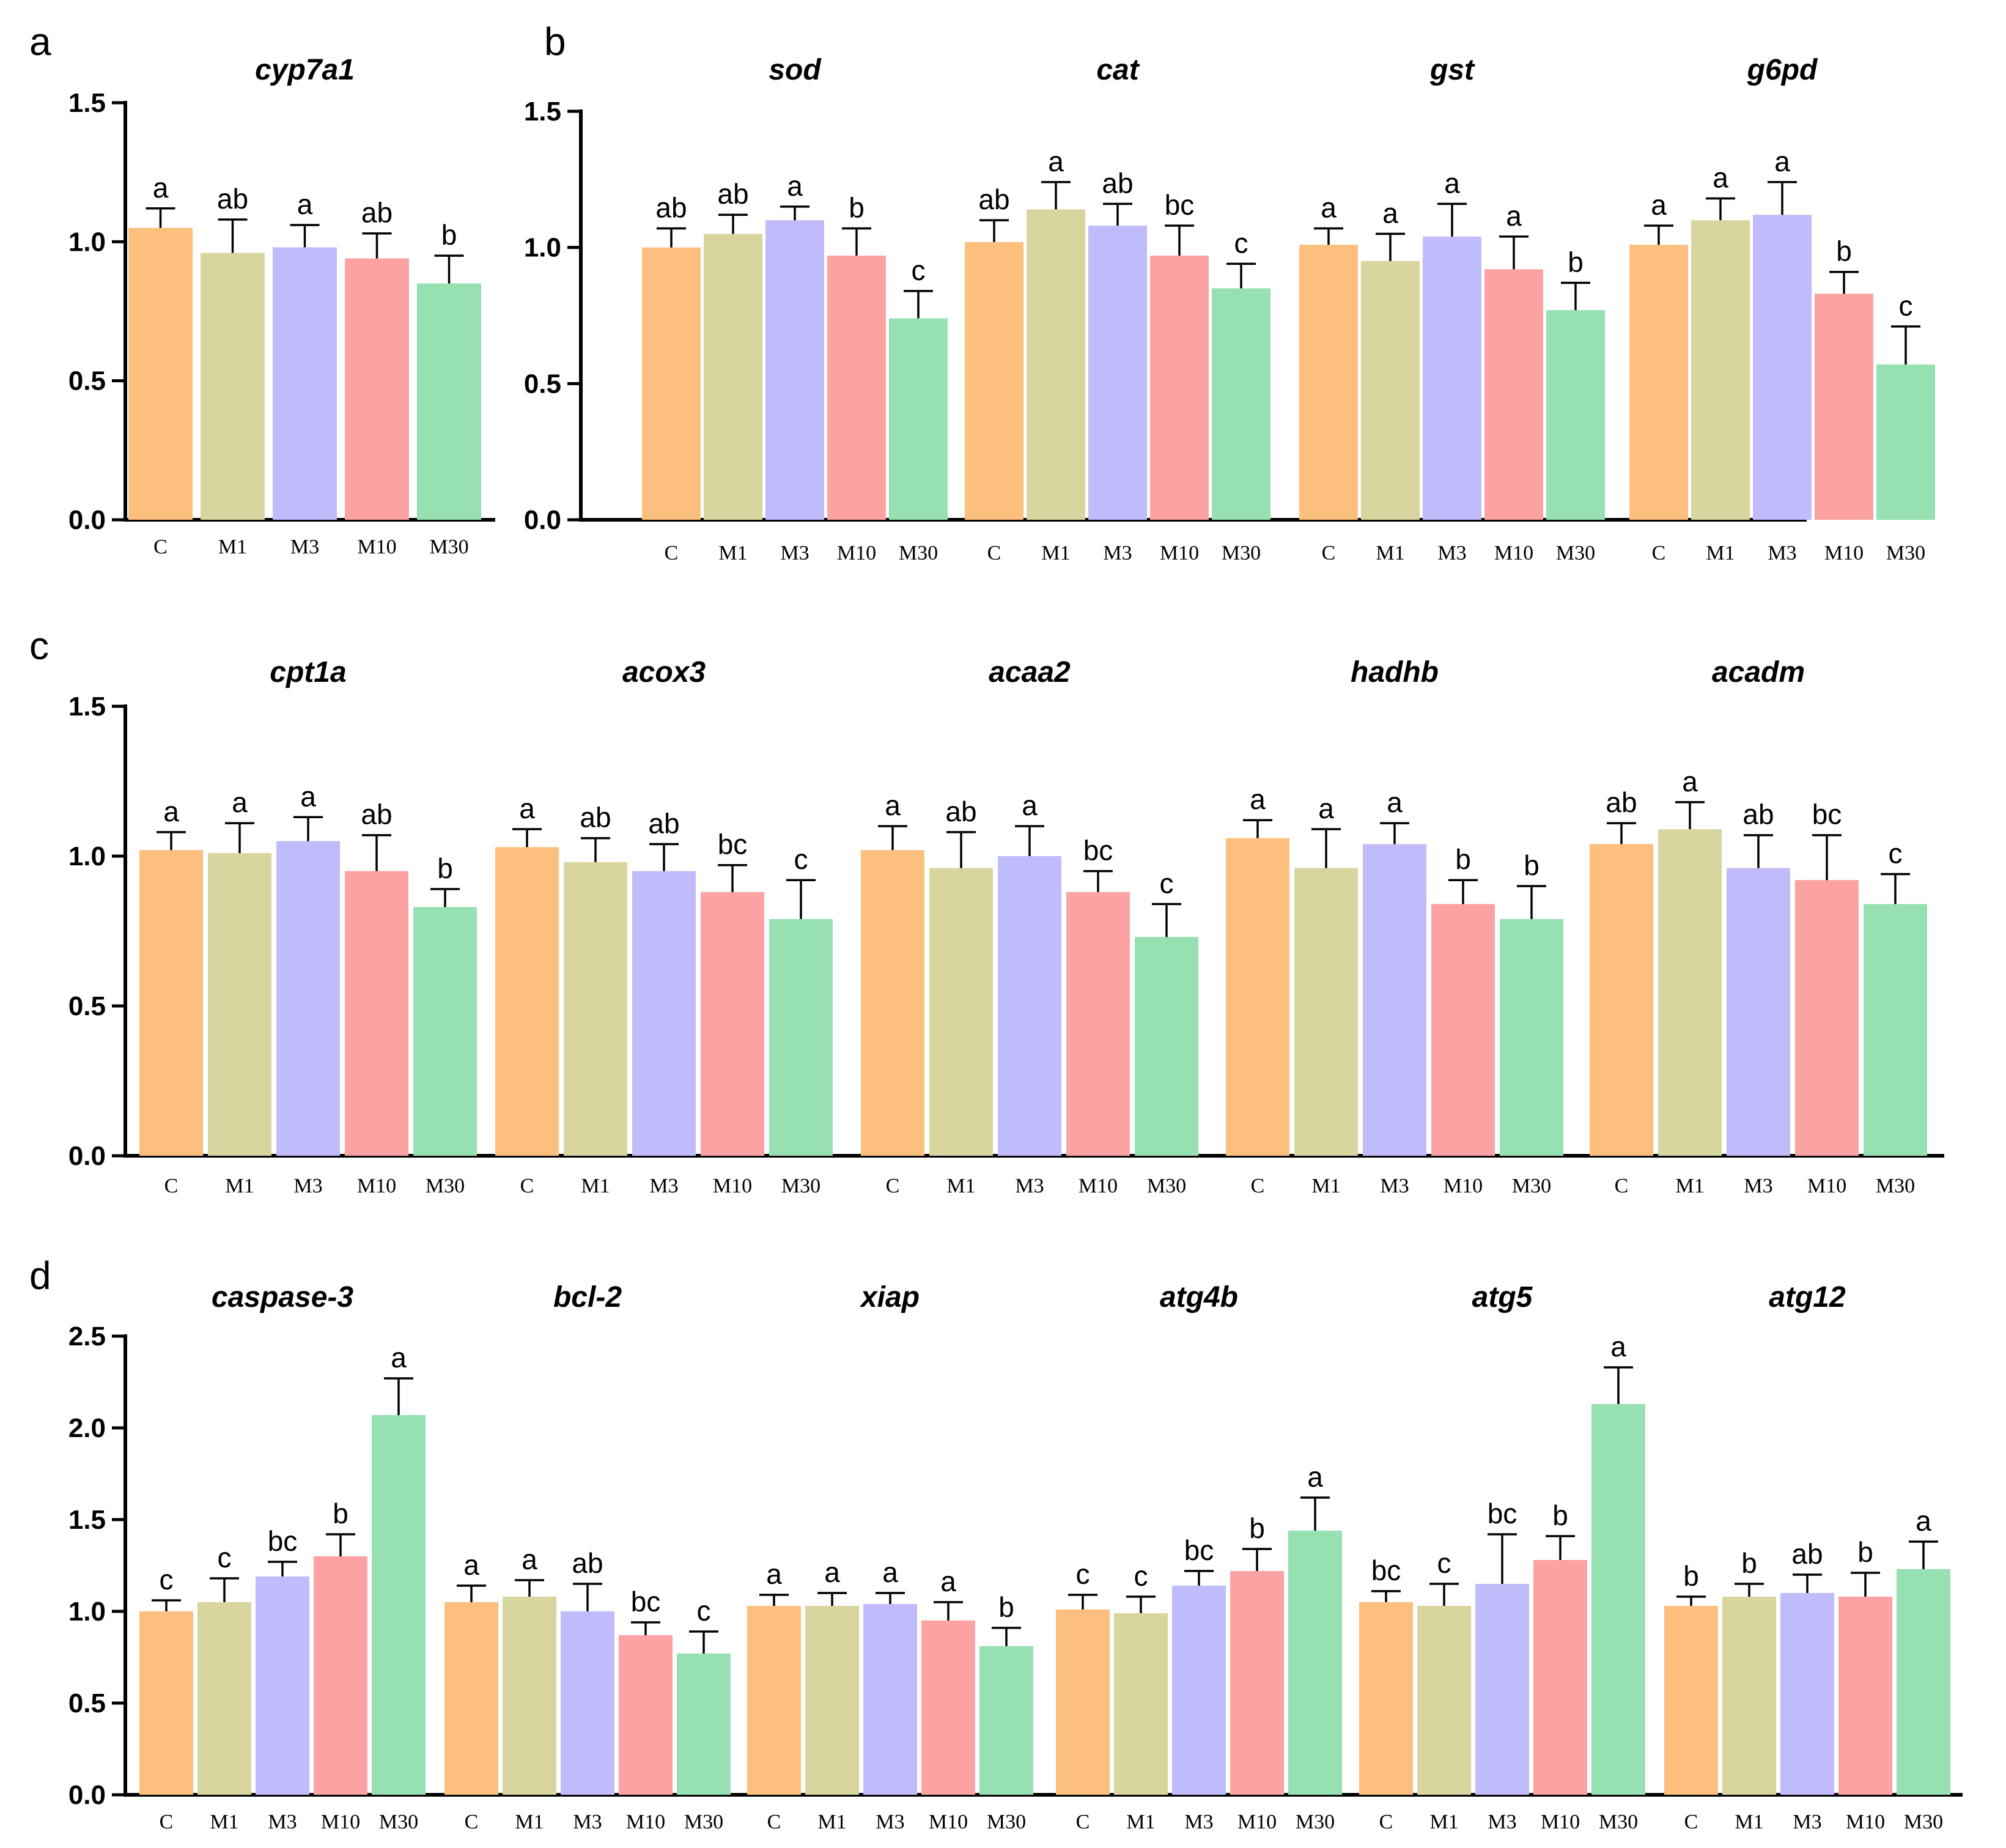 The image size is (2006, 1848). What do you see at coordinates (1117, 309) in the screenshot?
I see `gene-group-cat: cat ab Ca M1 ab M3 bc M10 c M30` at bounding box center [1117, 309].